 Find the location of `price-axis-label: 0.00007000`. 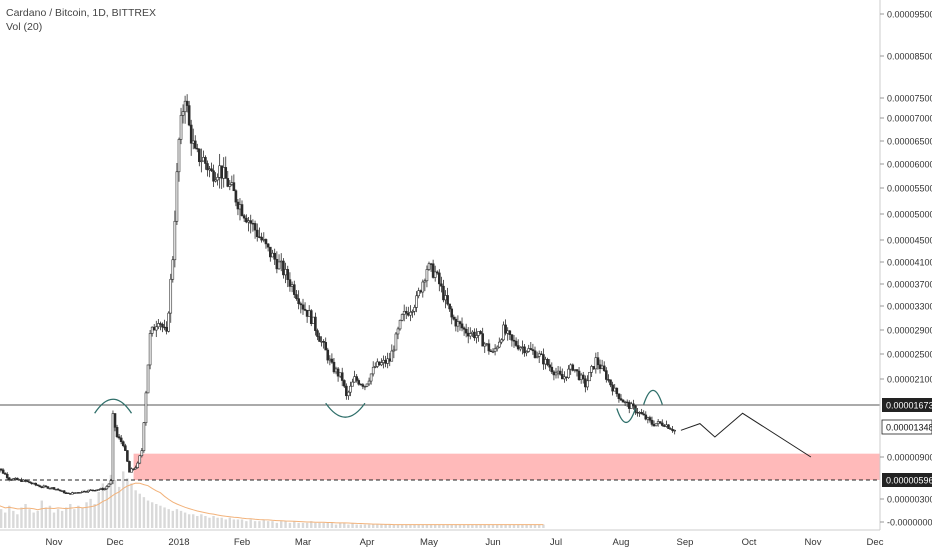

price-axis-label: 0.00007000 is located at coordinates (909, 119).